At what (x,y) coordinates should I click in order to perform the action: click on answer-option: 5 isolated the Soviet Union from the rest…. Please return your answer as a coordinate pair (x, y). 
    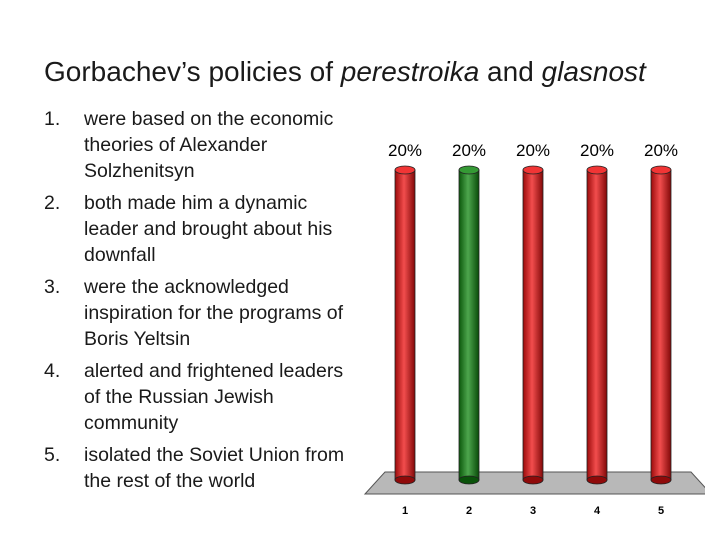
    Looking at the image, I should click on (199, 468).